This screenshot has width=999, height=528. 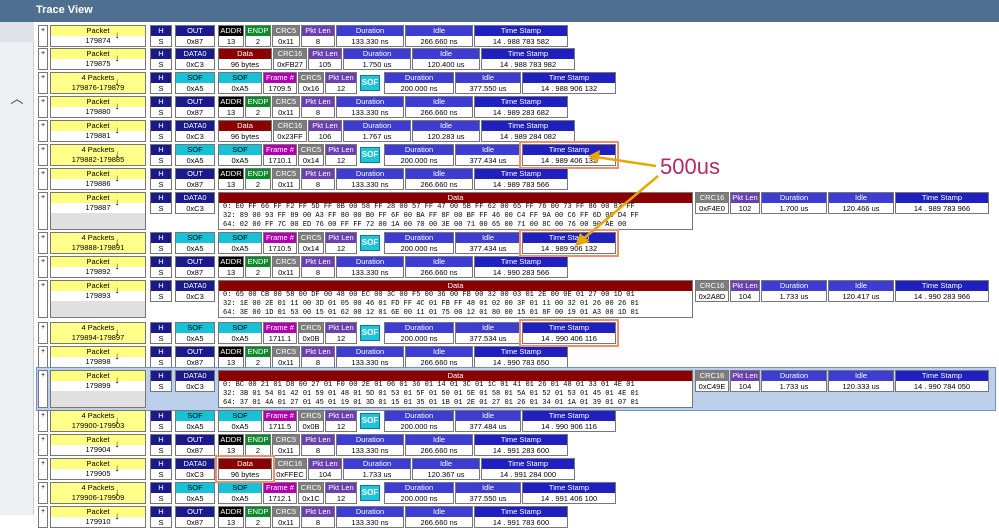 I want to click on packet-group: Packet 179887, so click(x=98, y=211).